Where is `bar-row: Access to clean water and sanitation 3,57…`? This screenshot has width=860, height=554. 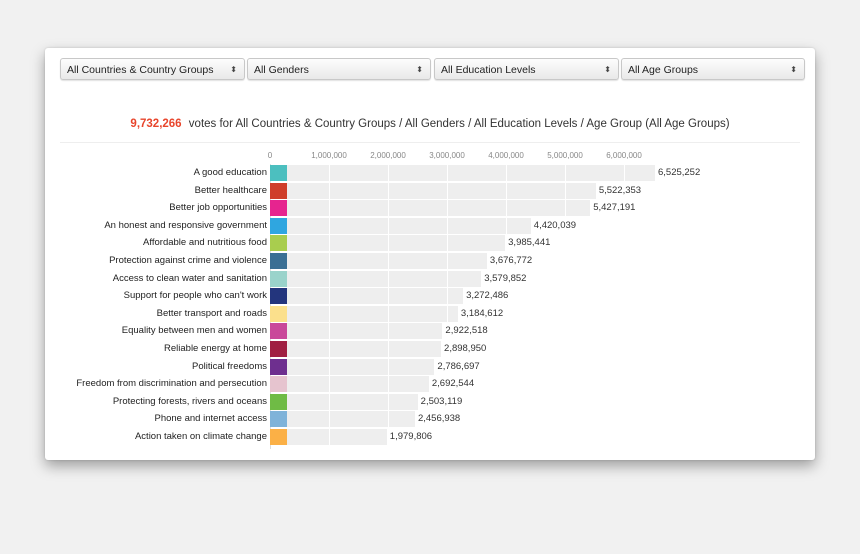
bar-row: Access to clean water and sanitation 3,57… is located at coordinates (430, 278).